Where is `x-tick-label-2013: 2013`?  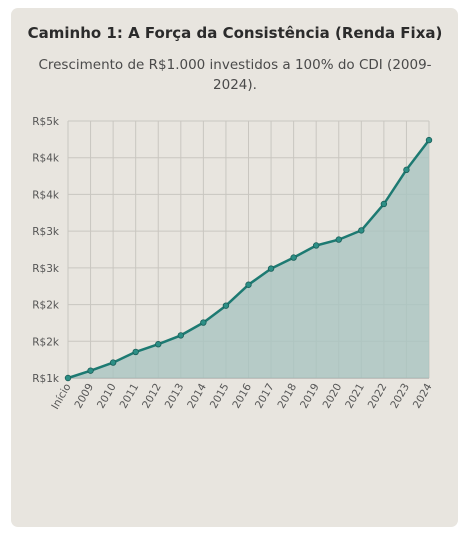 x-tick-label-2013: 2013 is located at coordinates (175, 396).